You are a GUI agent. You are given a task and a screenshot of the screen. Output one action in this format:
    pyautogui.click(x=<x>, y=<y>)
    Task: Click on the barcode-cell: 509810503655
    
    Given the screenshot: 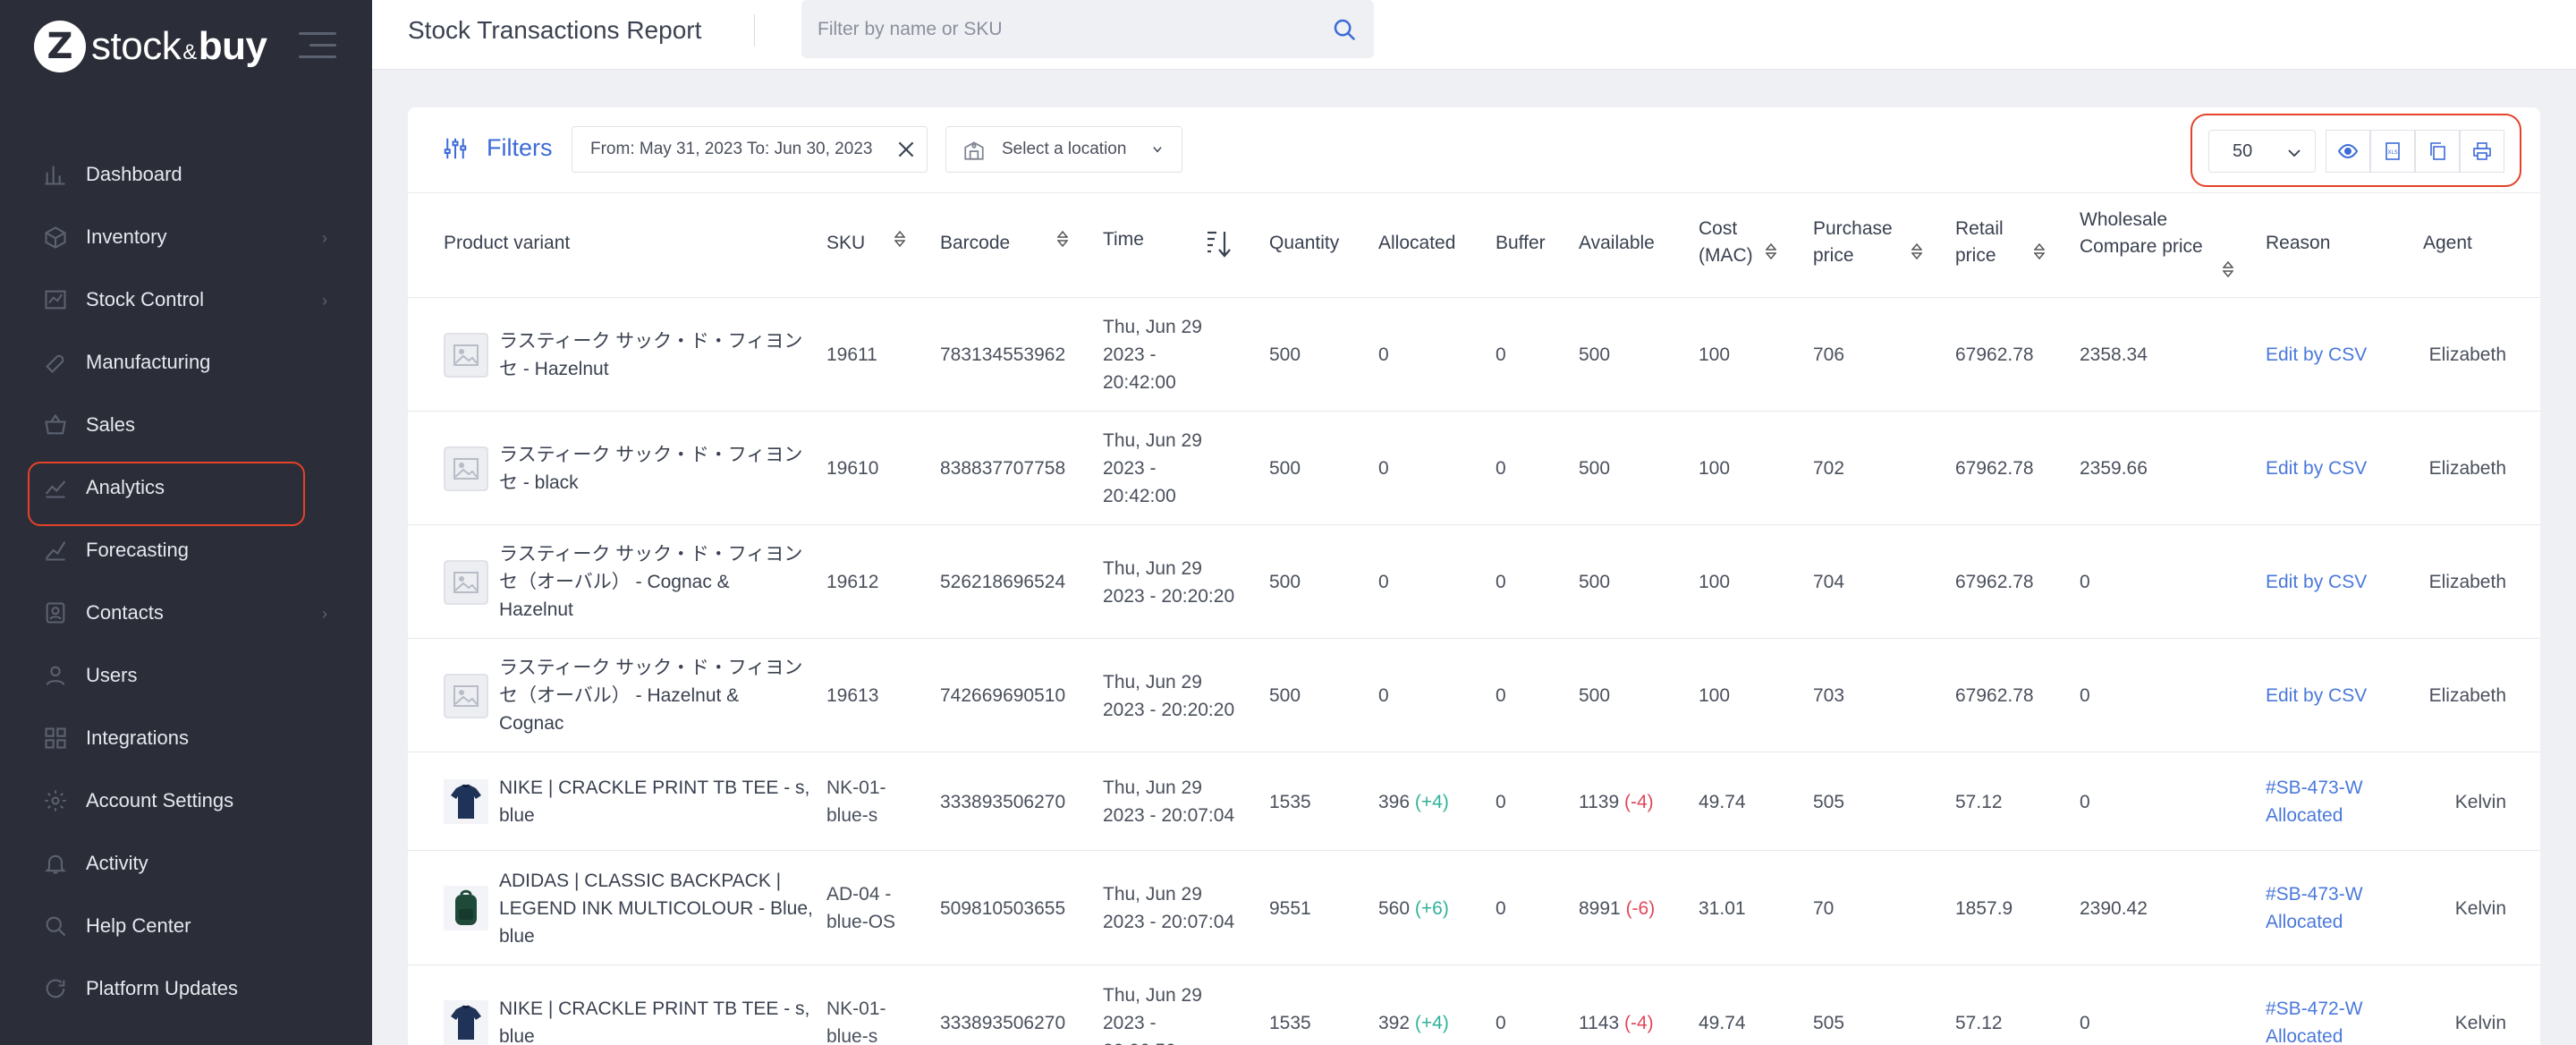 What is the action you would take?
    pyautogui.click(x=1003, y=909)
    